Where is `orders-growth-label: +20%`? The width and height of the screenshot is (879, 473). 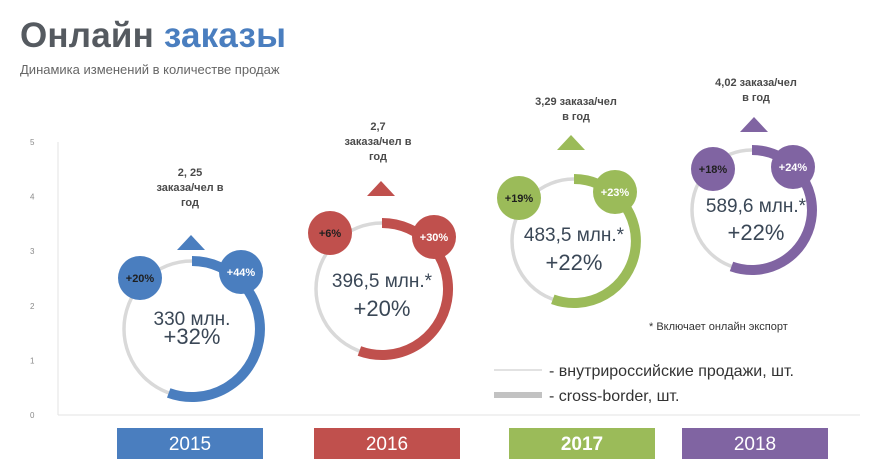 orders-growth-label: +20% is located at coordinates (382, 308).